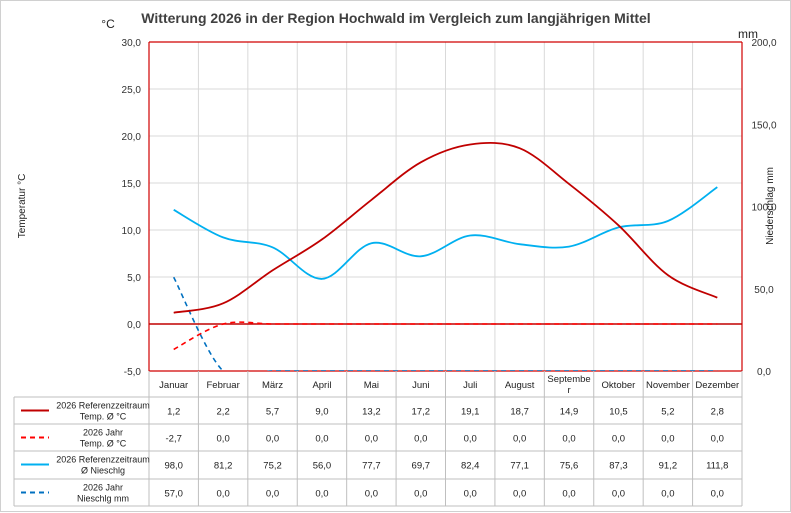 The image size is (791, 513). Describe the element at coordinates (764, 372) in the screenshot. I see `y2-tick-label: 0,0` at that location.